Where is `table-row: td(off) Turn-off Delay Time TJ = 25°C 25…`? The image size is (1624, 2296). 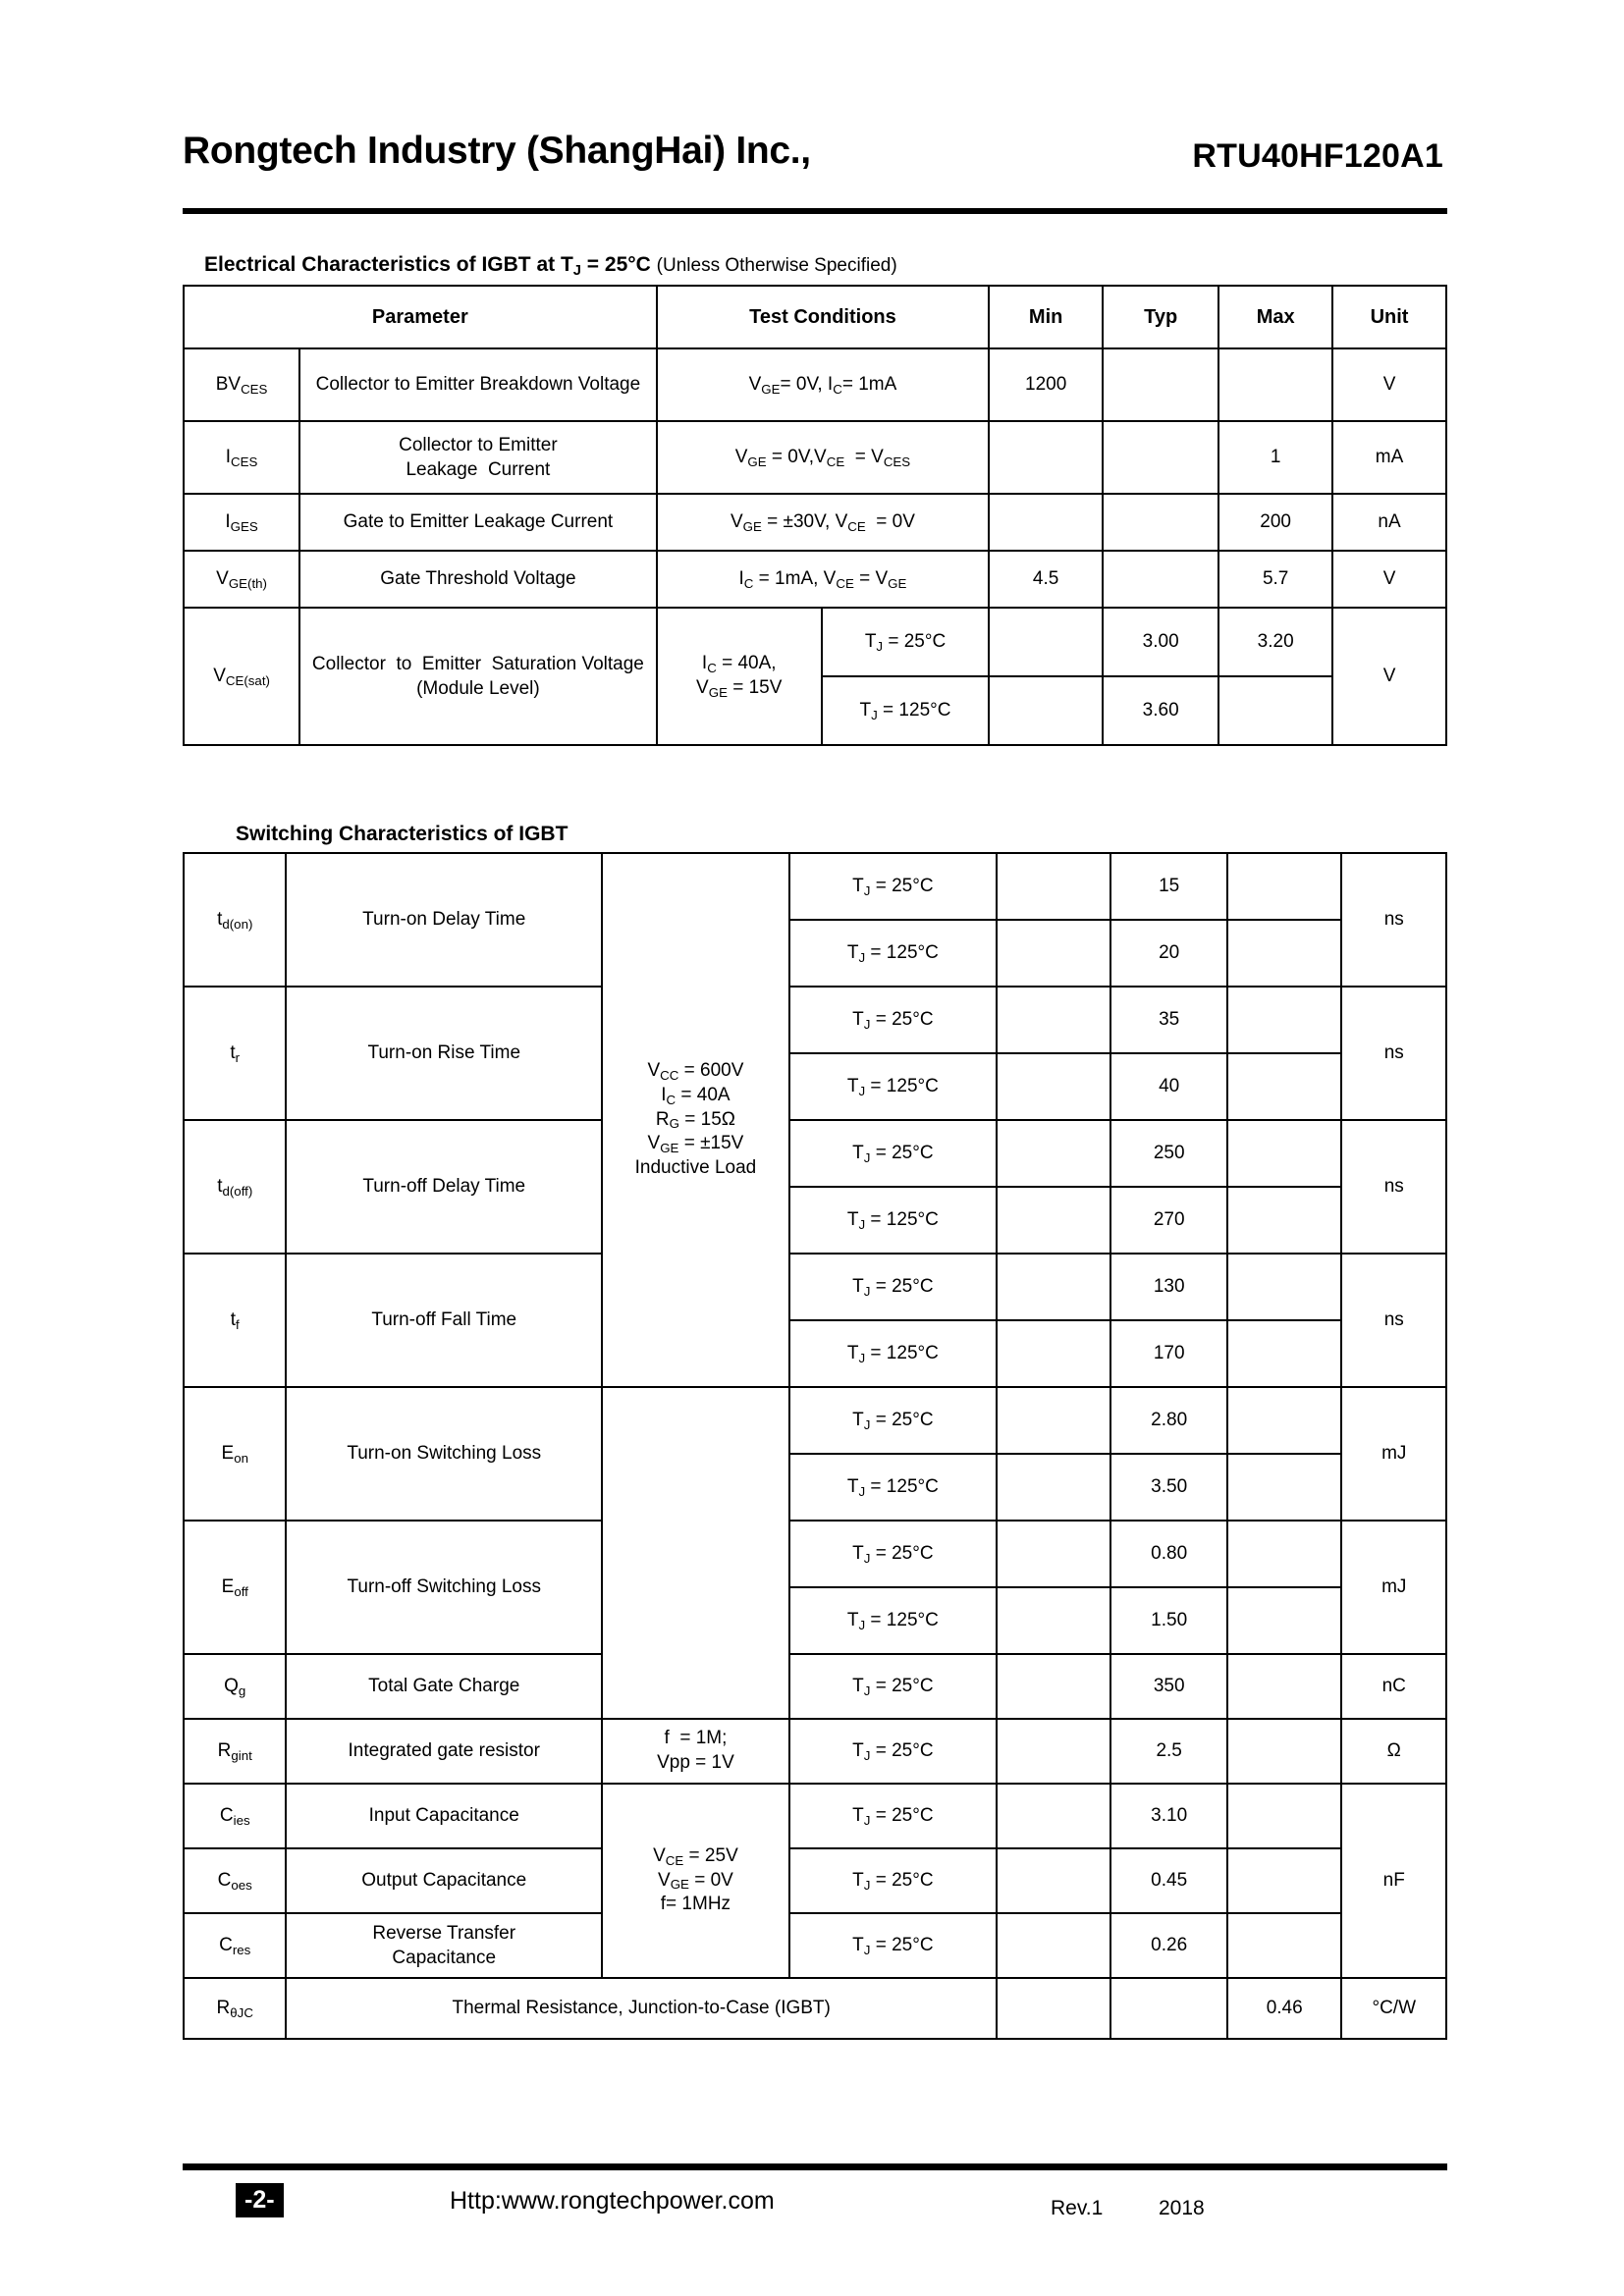
table-row: td(off) Turn-off Delay Time TJ = 25°C 25… is located at coordinates (814, 1187).